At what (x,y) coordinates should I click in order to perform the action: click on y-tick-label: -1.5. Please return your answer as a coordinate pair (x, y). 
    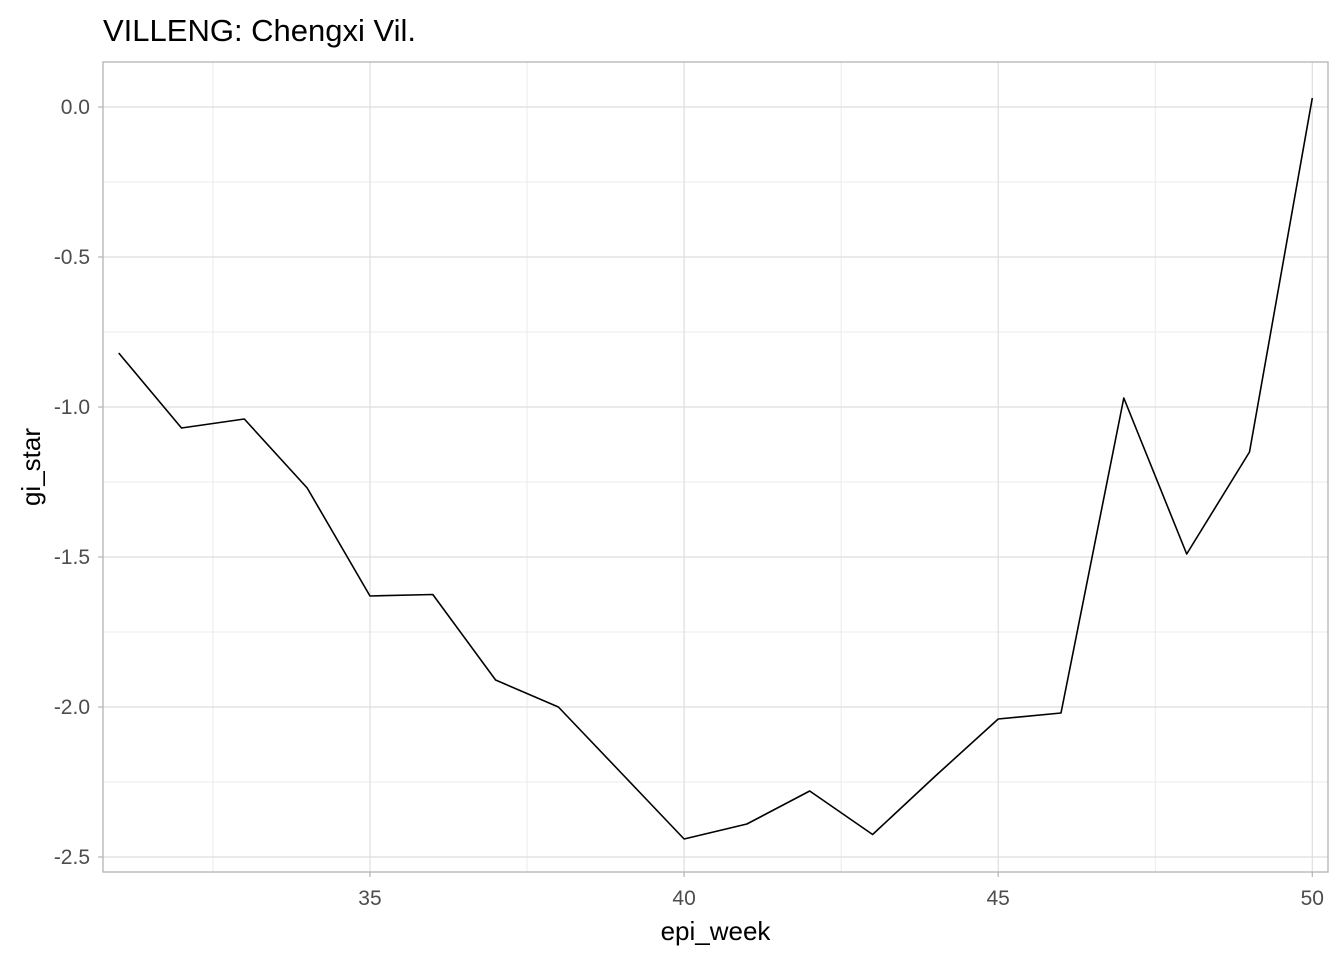
    Looking at the image, I should click on (72, 557).